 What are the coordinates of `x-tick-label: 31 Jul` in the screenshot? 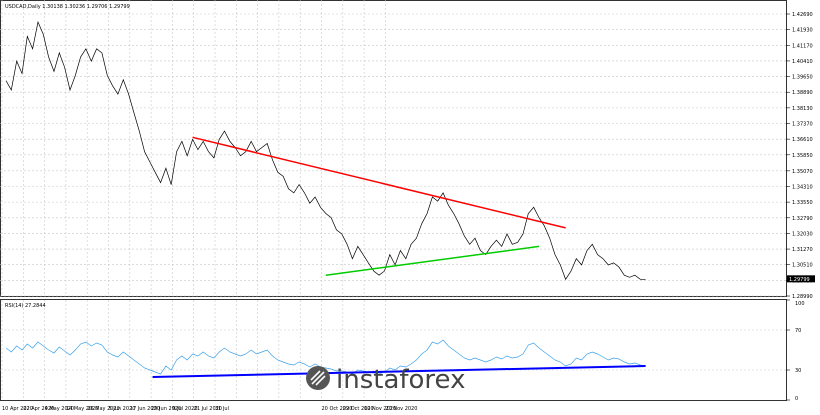 It's located at (222, 409).